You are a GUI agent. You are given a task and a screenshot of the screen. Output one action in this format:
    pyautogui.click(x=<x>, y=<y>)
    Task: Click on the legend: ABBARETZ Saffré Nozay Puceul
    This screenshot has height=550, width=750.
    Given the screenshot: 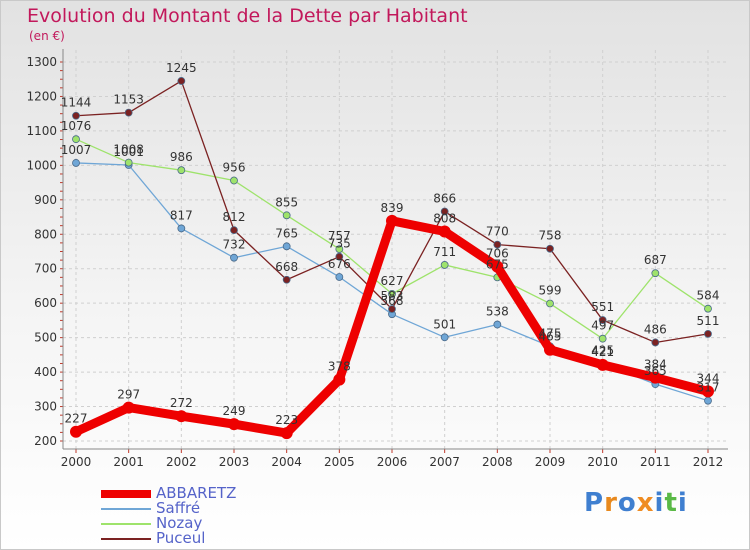 What is the action you would take?
    pyautogui.click(x=181, y=515)
    